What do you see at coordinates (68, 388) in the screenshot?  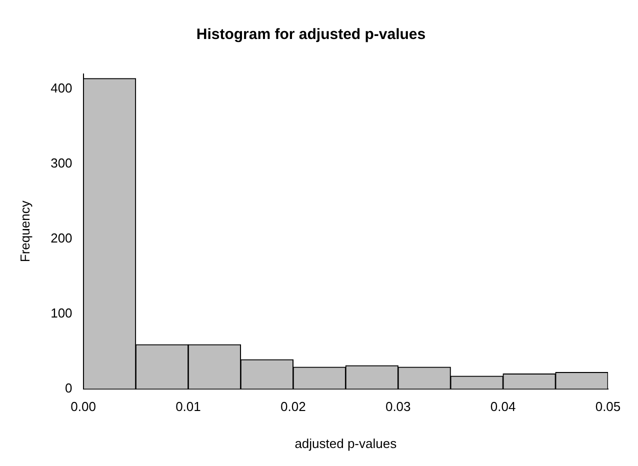 I see `y-tick-label: 0` at bounding box center [68, 388].